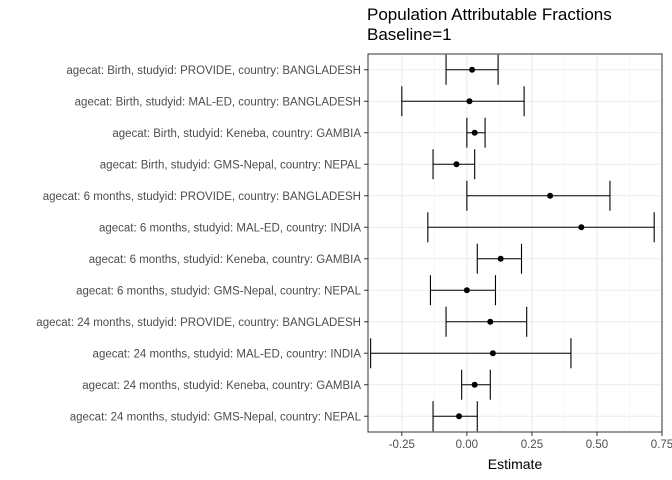 The height and width of the screenshot is (480, 672). I want to click on x-tick-label: -0.25, so click(402, 445).